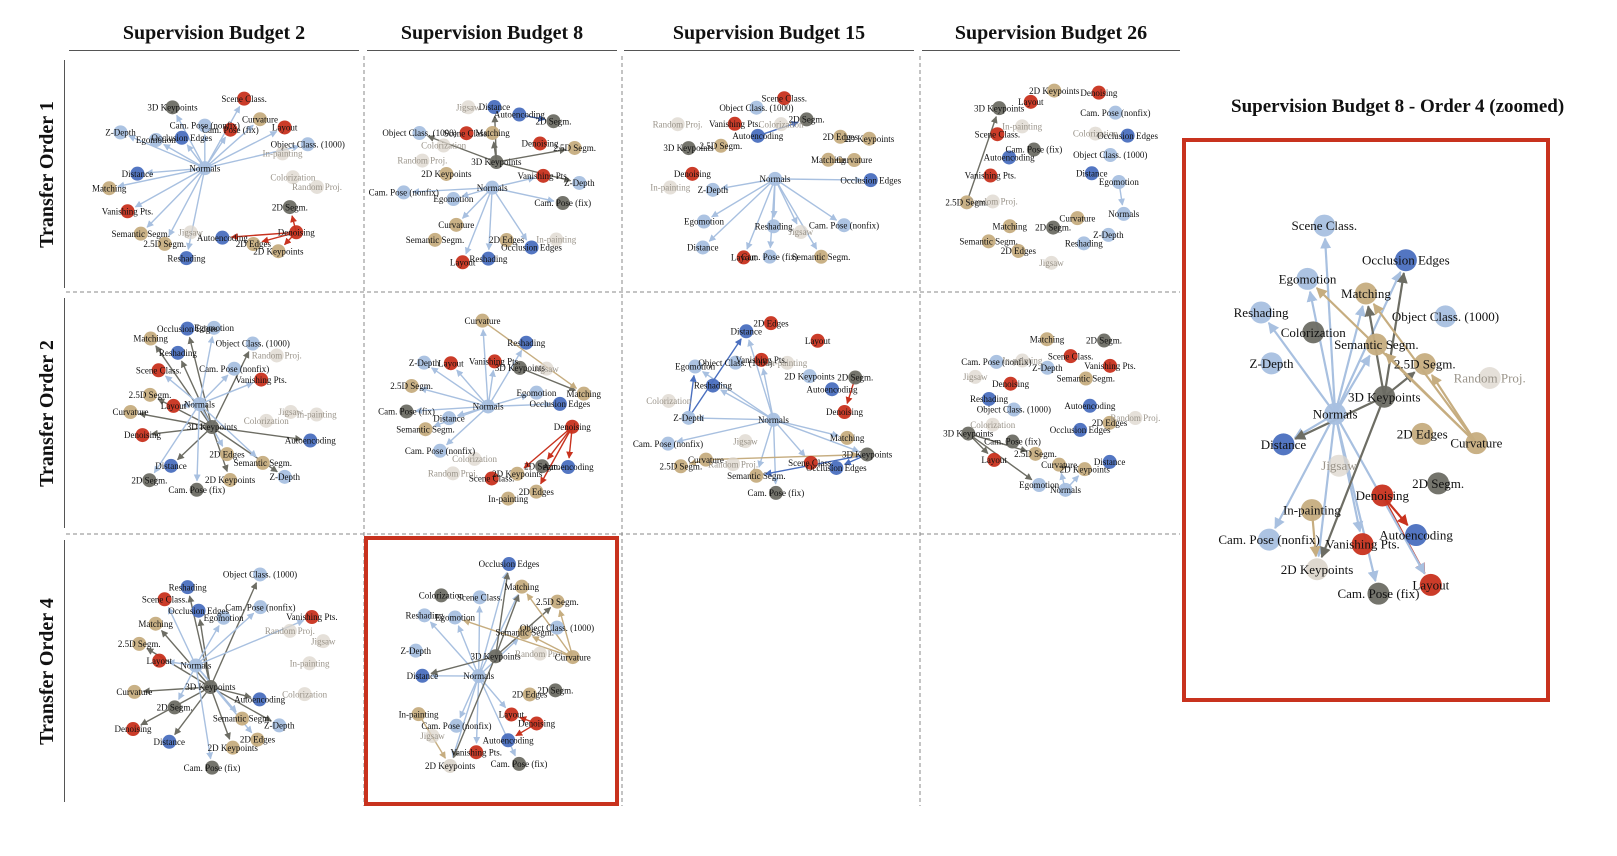 The height and width of the screenshot is (856, 1617). I want to click on task-node-label: Normals, so click(775, 179).